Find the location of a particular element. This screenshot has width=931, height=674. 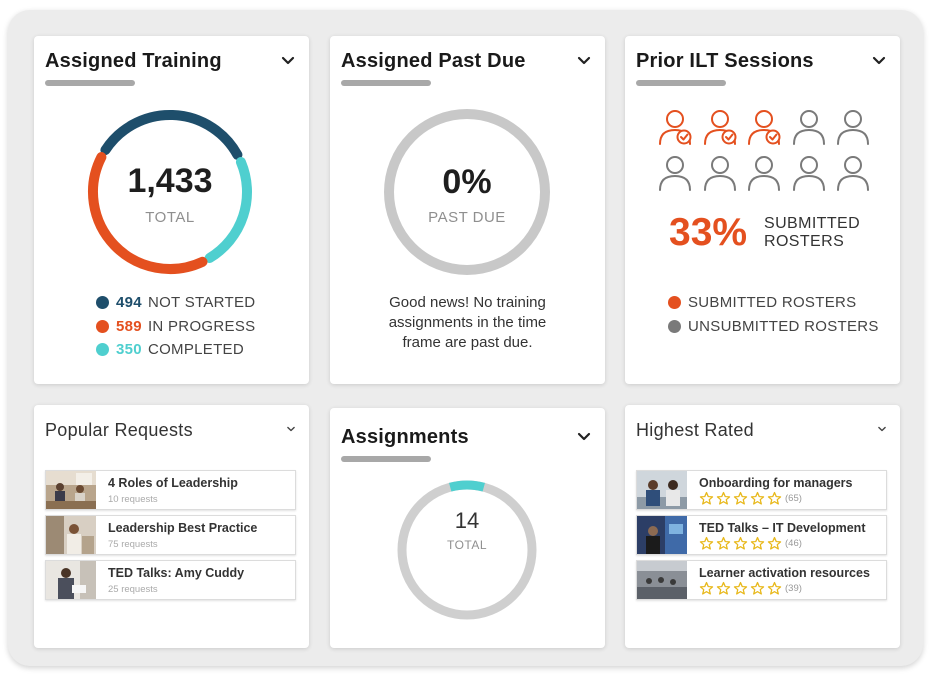

item-requests: 75 requests is located at coordinates (133, 544).